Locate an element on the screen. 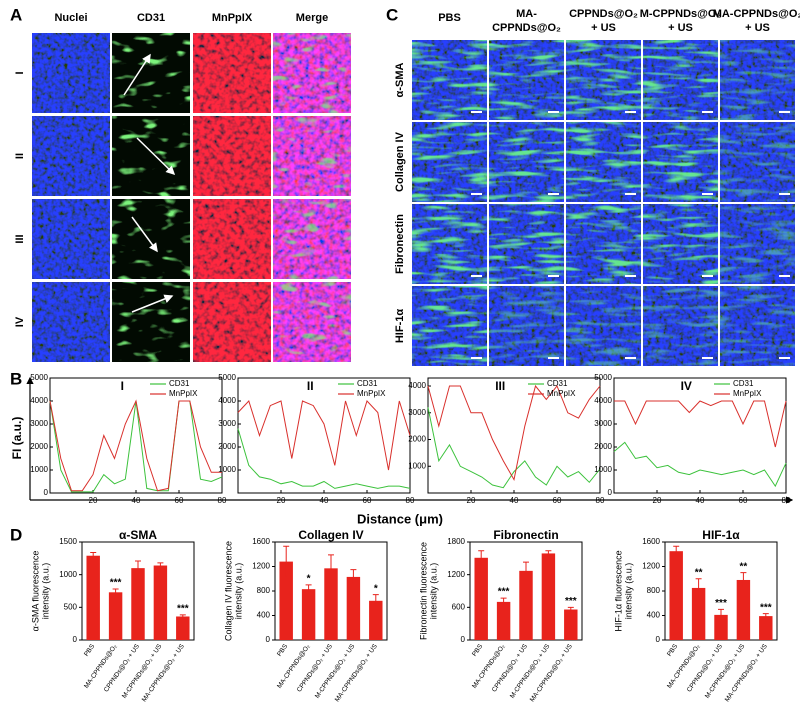  x-axis-label: Distance (μm) is located at coordinates (400, 518).